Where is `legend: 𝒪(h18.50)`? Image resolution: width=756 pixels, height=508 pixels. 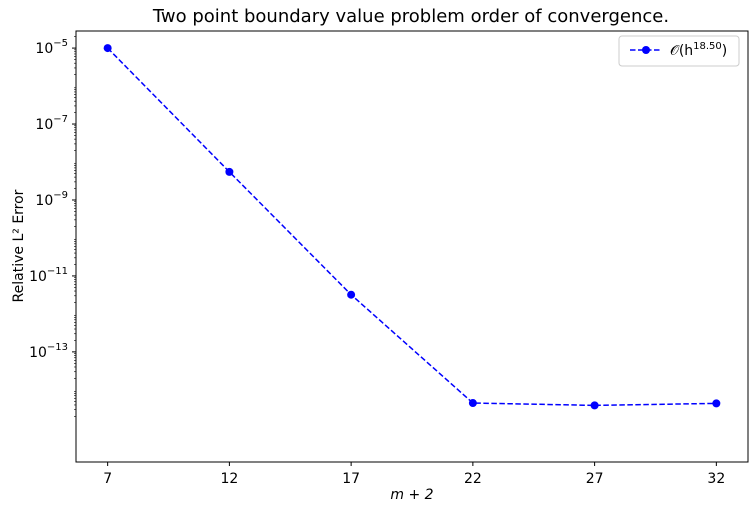
legend: 𝒪(h18.50) is located at coordinates (679, 51).